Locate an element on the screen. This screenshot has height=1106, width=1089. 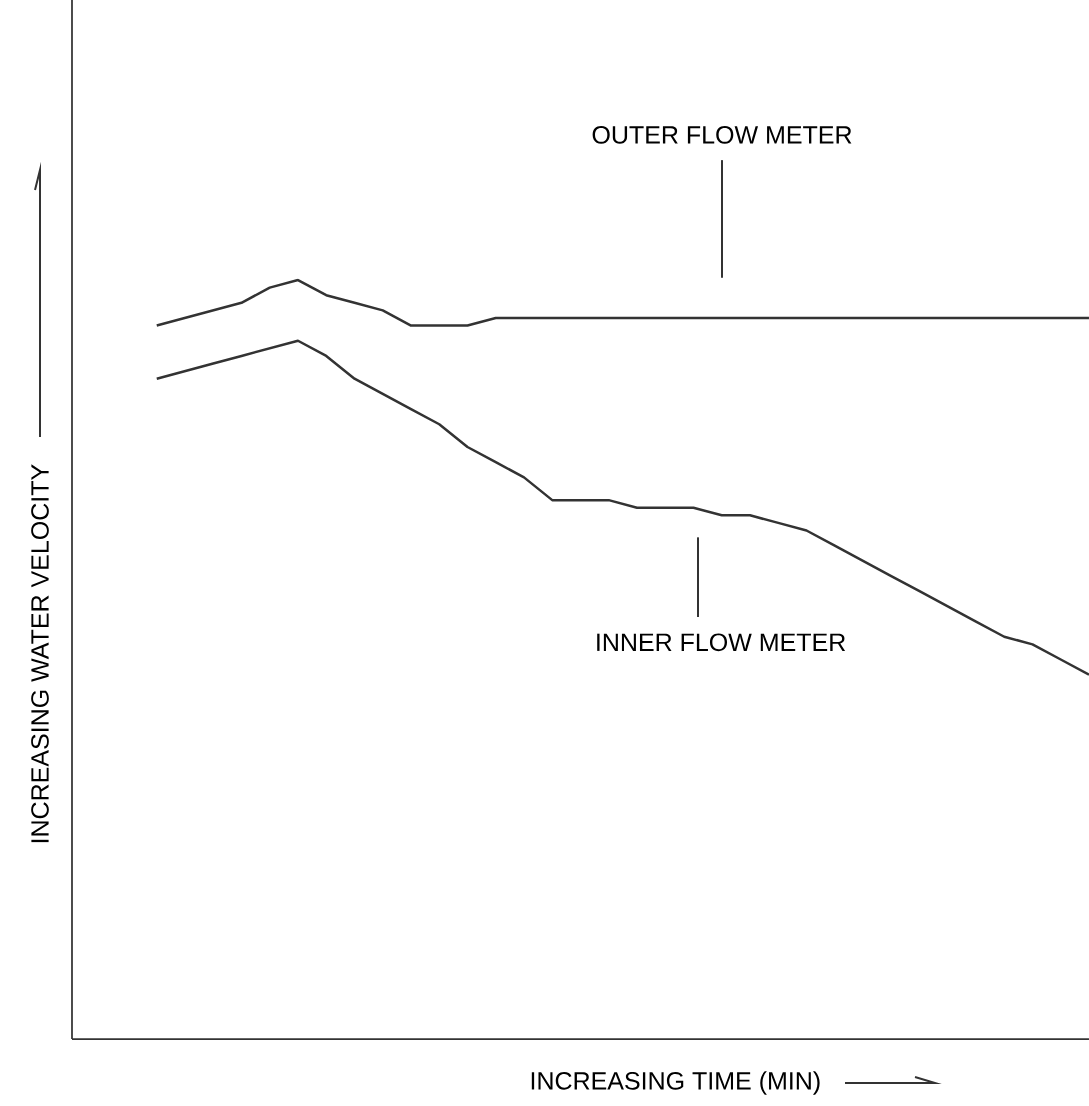
annotation: INNER FLOW METER is located at coordinates (721, 642).